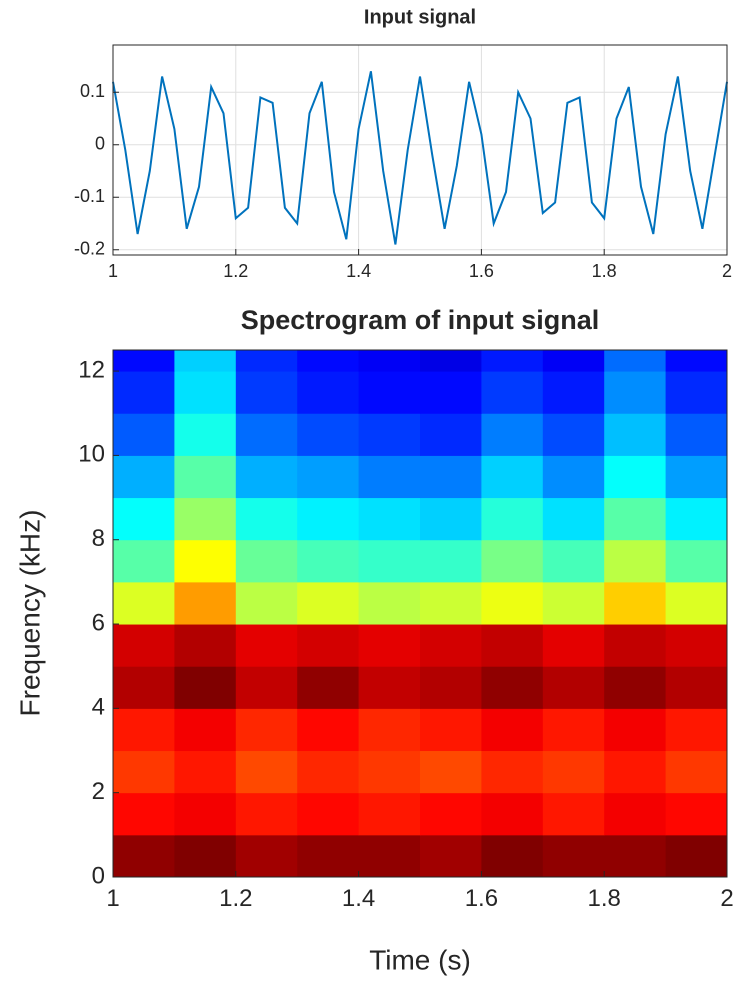 This screenshot has width=736, height=983. What do you see at coordinates (420, 959) in the screenshot?
I see `x-axis-label: Time (s)` at bounding box center [420, 959].